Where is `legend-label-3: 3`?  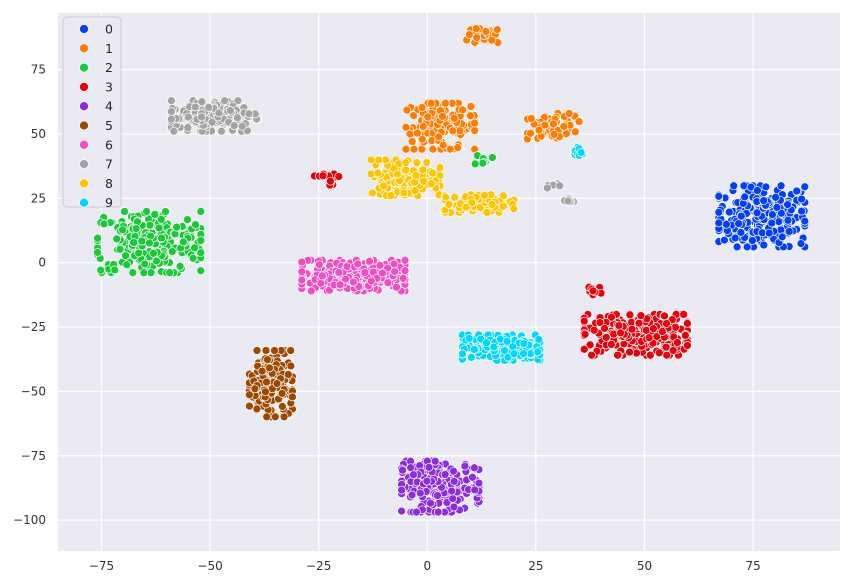
legend-label-3: 3 is located at coordinates (109, 86).